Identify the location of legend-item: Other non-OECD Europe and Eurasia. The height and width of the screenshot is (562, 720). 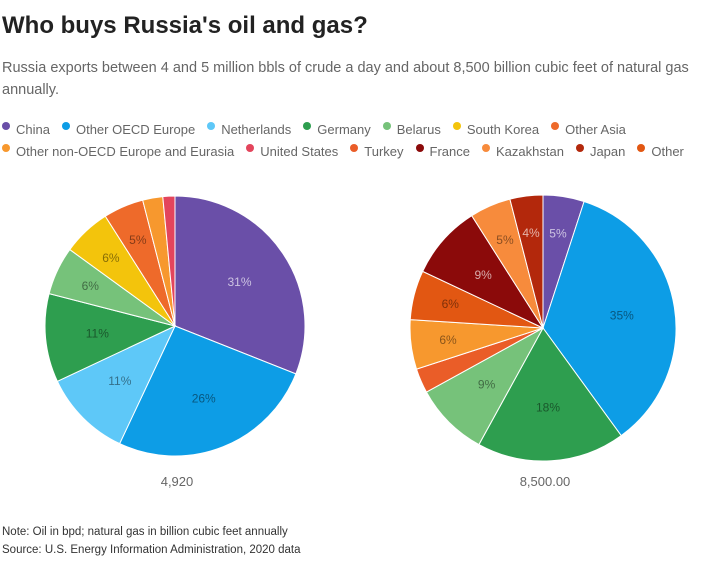
(118, 152).